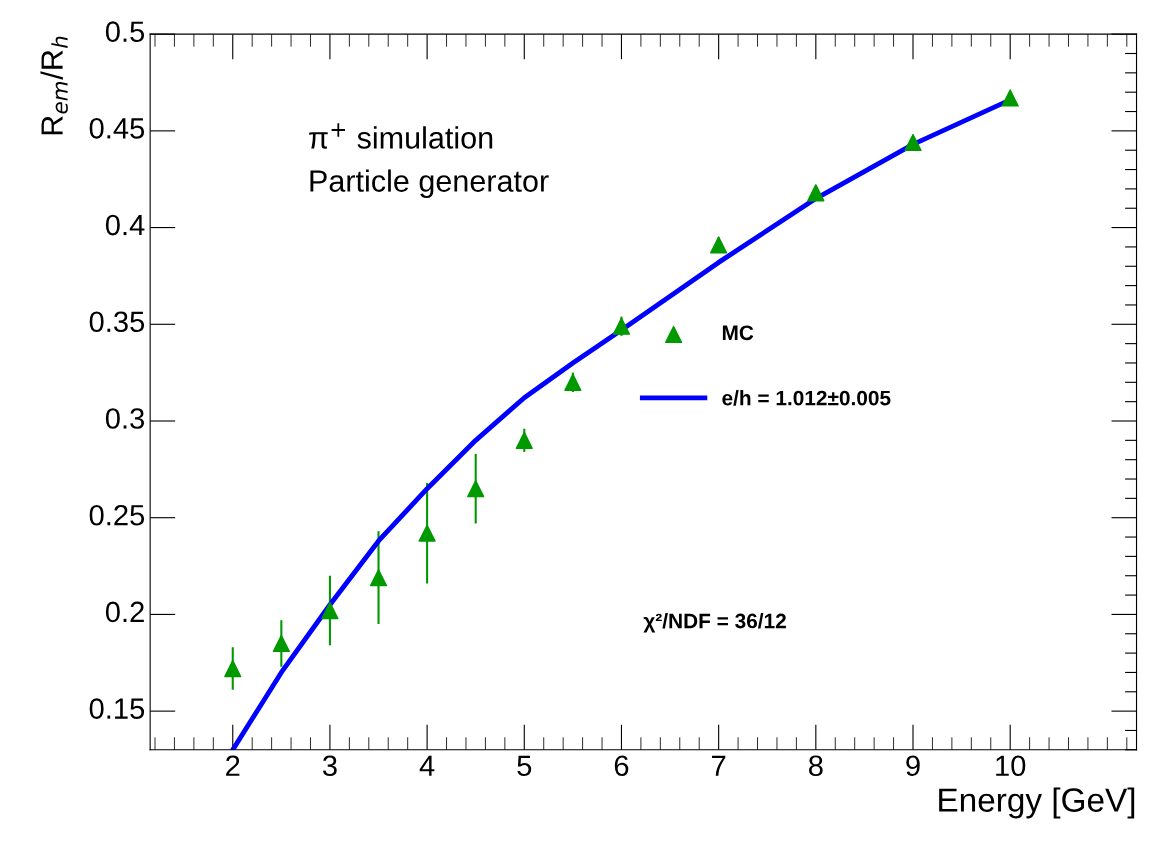 The image size is (1155, 854). I want to click on y-tick-label: 0.15, so click(117, 708).